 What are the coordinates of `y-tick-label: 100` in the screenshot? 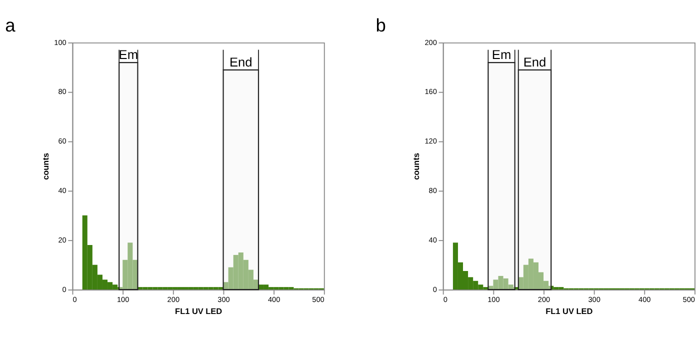 It's located at (60, 42).